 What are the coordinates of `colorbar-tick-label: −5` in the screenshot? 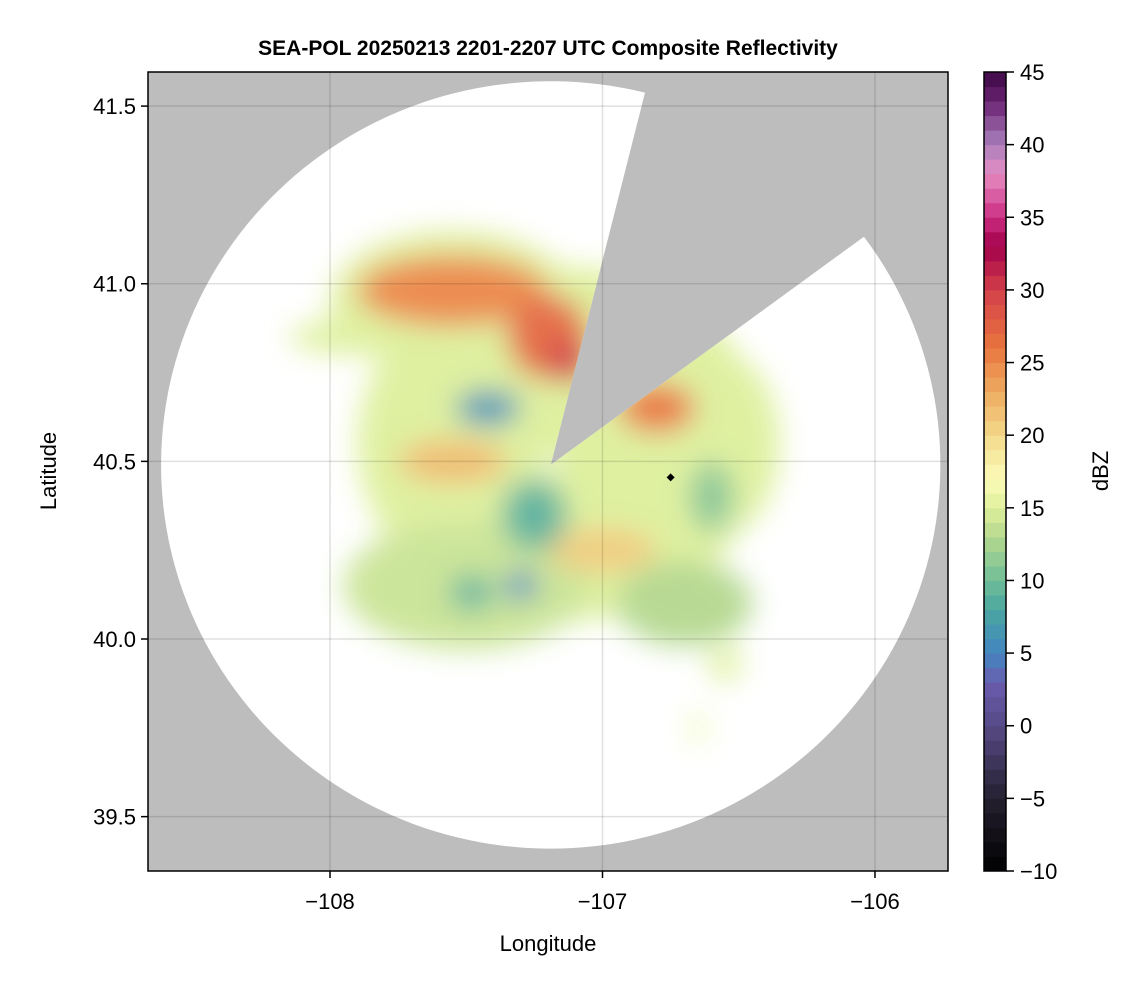 It's located at (1032, 798).